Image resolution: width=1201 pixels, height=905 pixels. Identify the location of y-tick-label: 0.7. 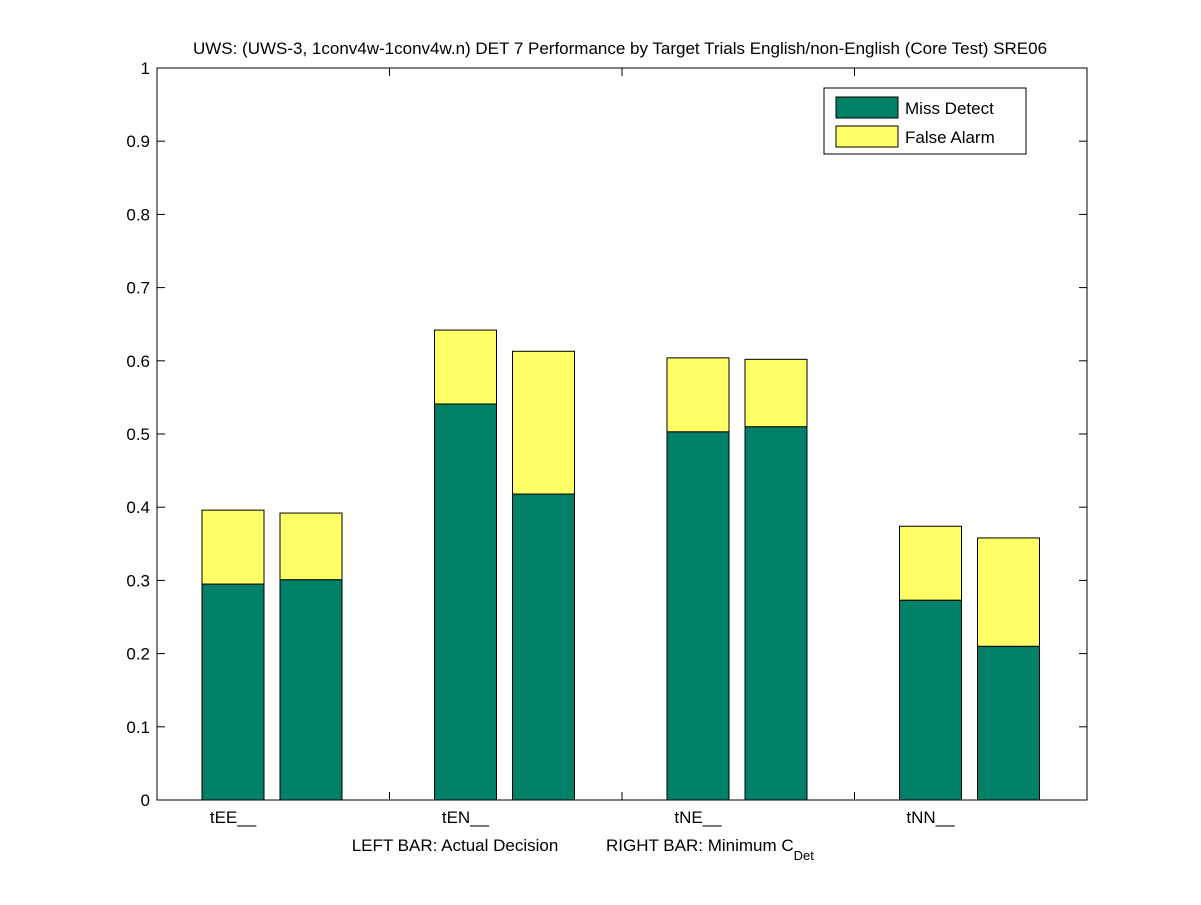
(138, 288).